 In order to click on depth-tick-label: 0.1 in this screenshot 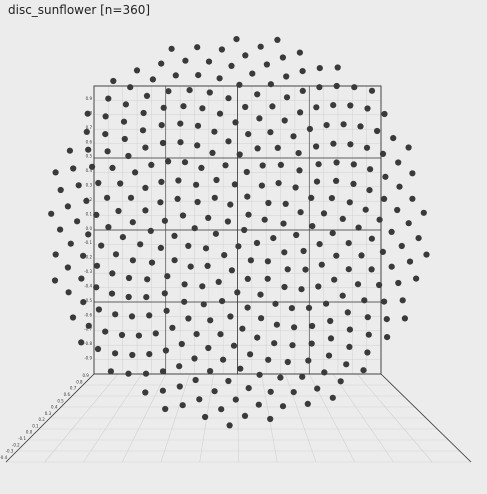, I will do `click(35, 425)`.